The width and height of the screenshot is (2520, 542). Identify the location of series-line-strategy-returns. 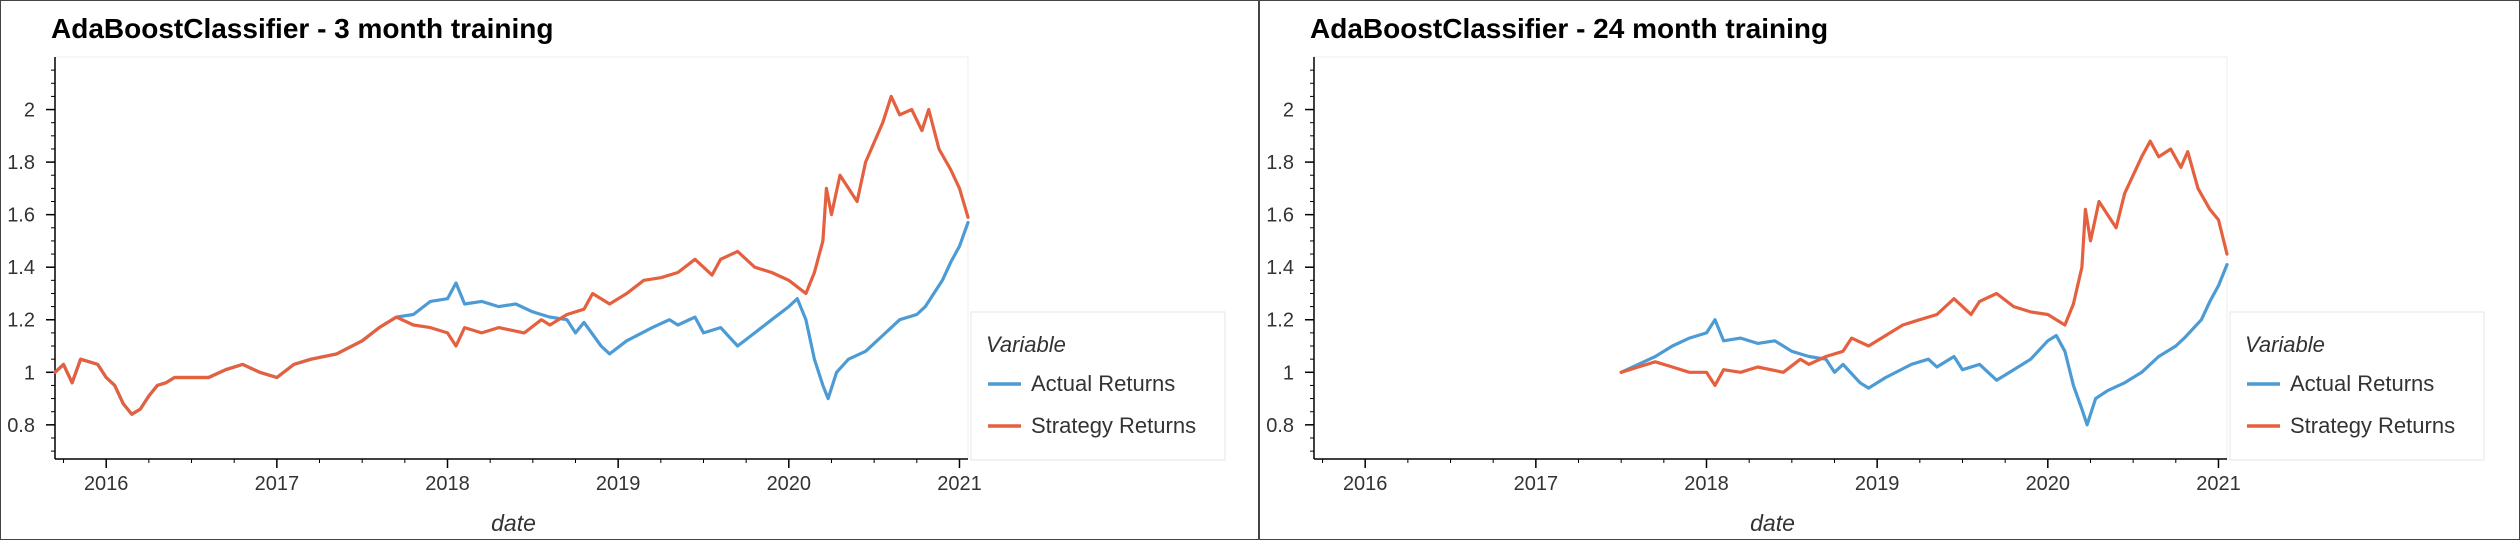
(1924, 263).